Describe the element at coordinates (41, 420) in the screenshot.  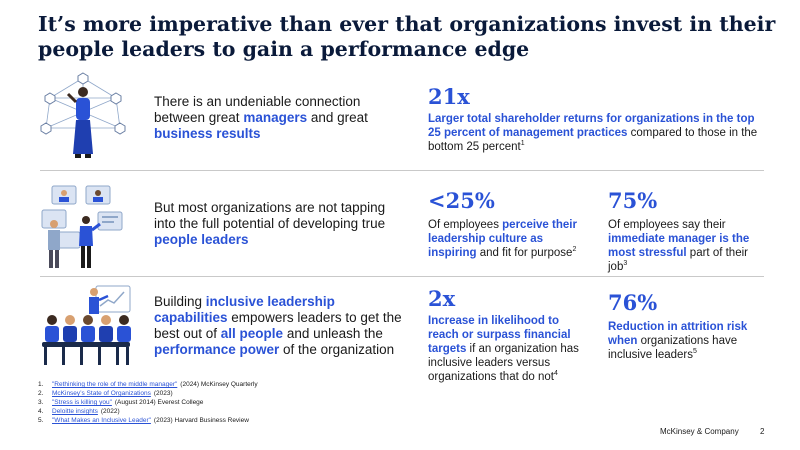
I see `footnote-number: 5.` at that location.